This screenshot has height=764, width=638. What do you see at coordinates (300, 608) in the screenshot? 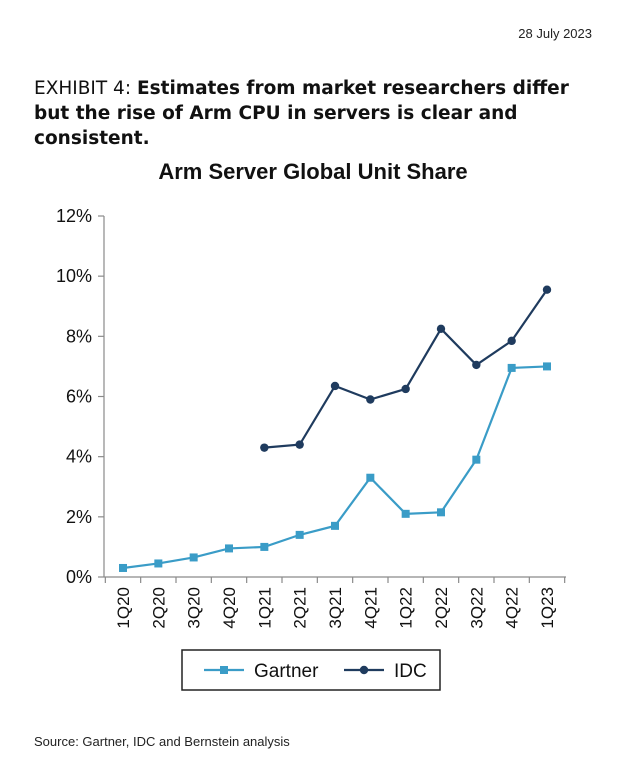
I see `x-tick-label: 2Q21` at bounding box center [300, 608].